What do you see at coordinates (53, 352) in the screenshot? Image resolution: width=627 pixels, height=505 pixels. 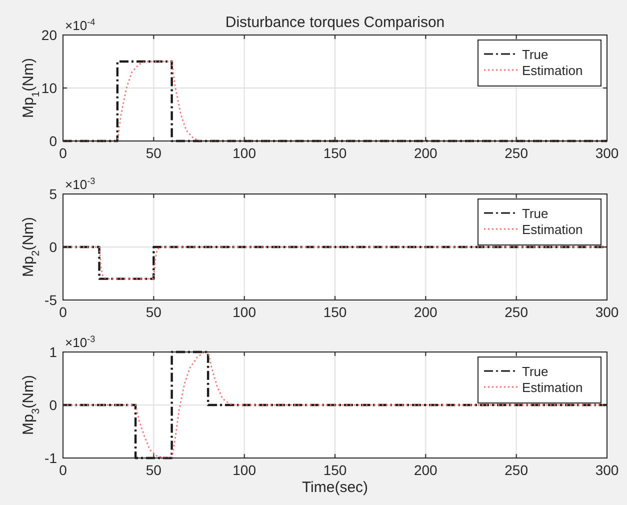 I see `y-tick-label: 1` at bounding box center [53, 352].